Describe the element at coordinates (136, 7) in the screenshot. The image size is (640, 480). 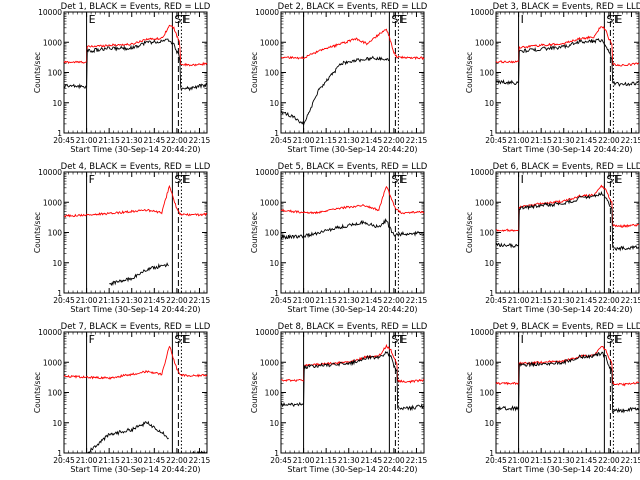
I see `panel-title: Det 1, BLACK = Events, RED = LLD` at that location.